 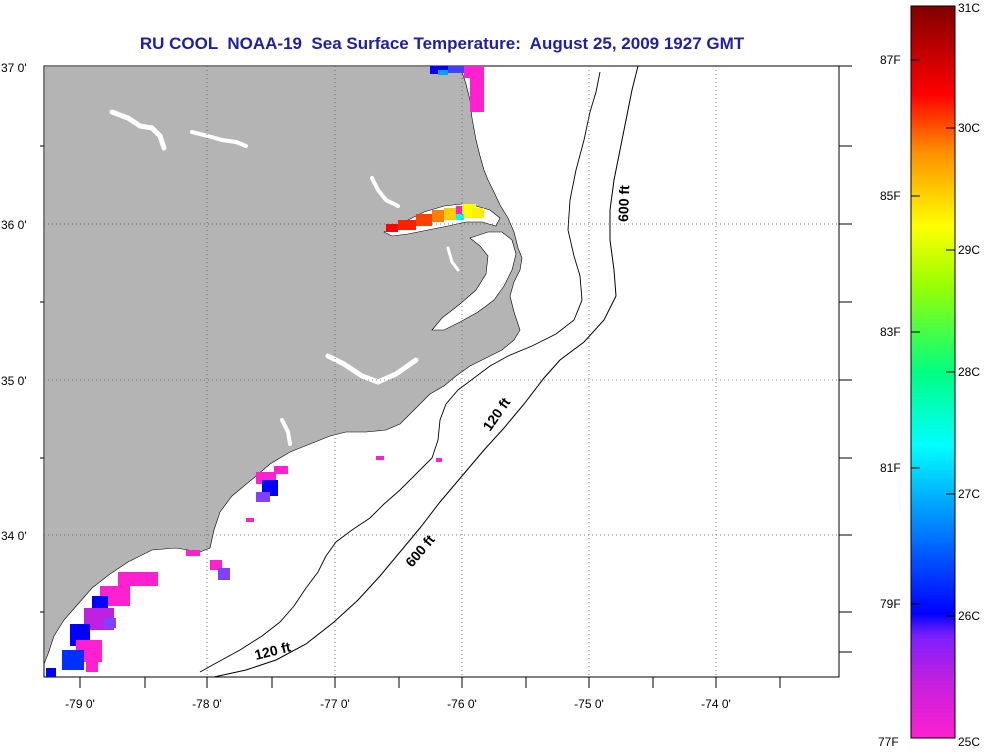 I want to click on neuse-river, so click(x=372, y=369).